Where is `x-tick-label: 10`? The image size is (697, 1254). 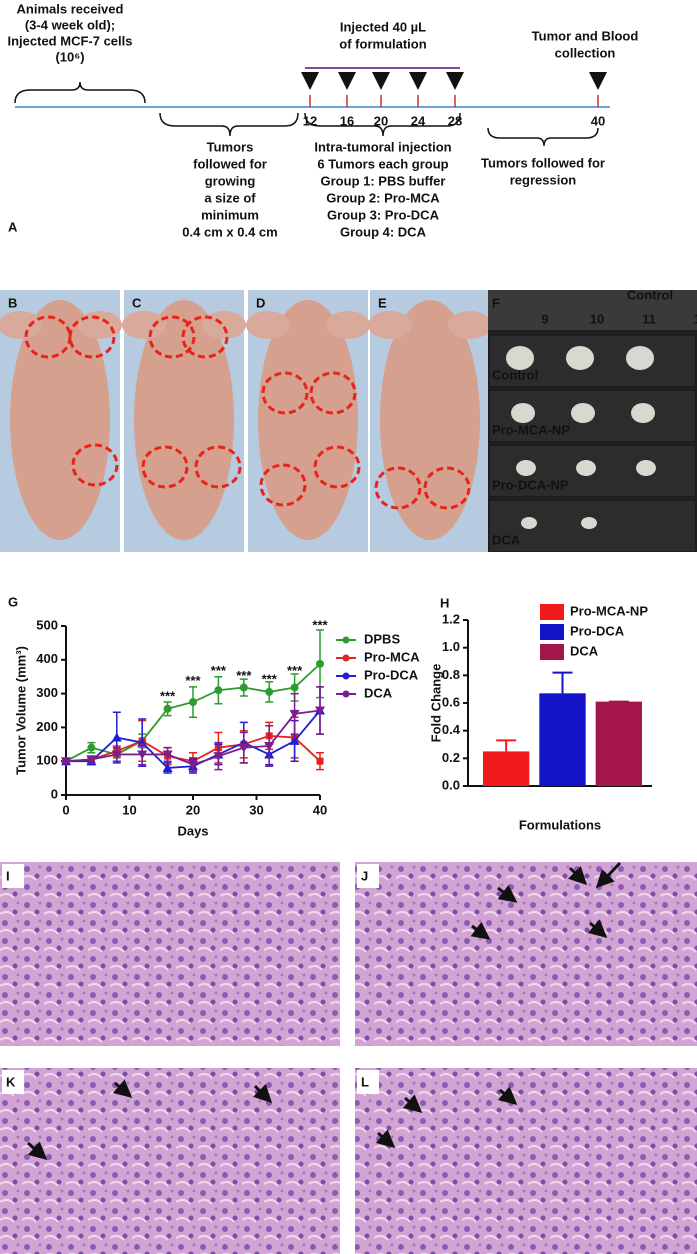
x-tick-label: 10 is located at coordinates (129, 809).